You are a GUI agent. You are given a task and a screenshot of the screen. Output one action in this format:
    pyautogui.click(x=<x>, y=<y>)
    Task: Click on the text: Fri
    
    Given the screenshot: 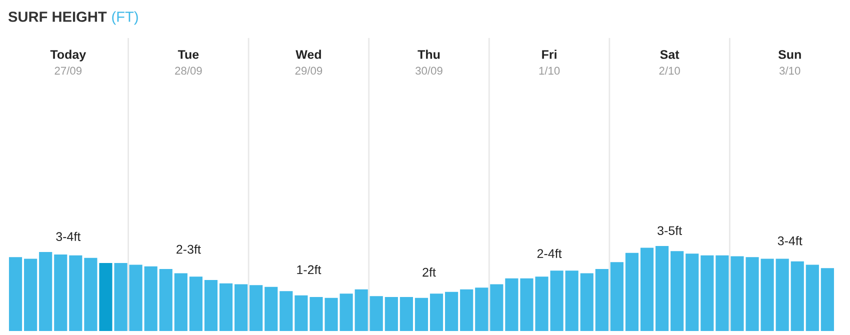 What is the action you would take?
    pyautogui.click(x=549, y=54)
    